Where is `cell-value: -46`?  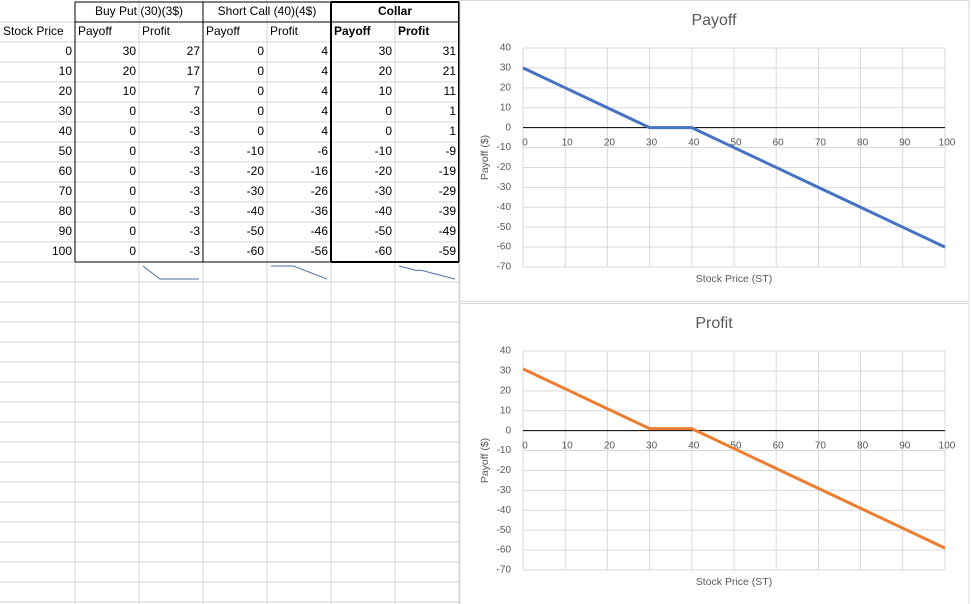 cell-value: -46 is located at coordinates (320, 231).